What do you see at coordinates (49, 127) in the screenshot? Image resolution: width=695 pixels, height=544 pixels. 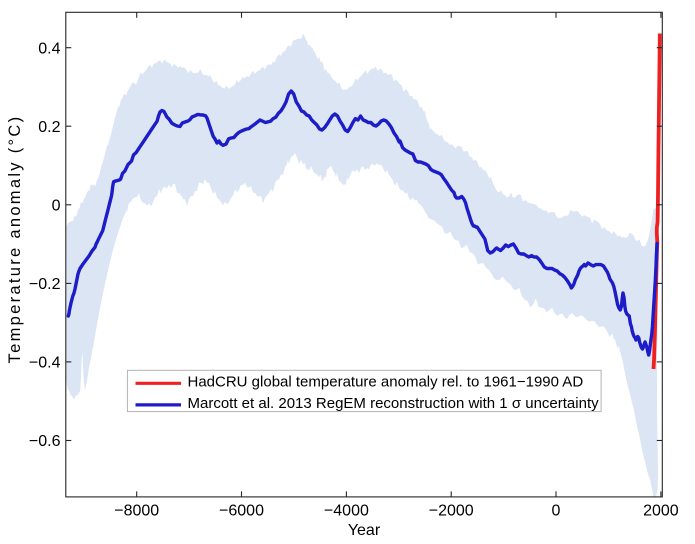 I see `svg-text: 0.2` at bounding box center [49, 127].